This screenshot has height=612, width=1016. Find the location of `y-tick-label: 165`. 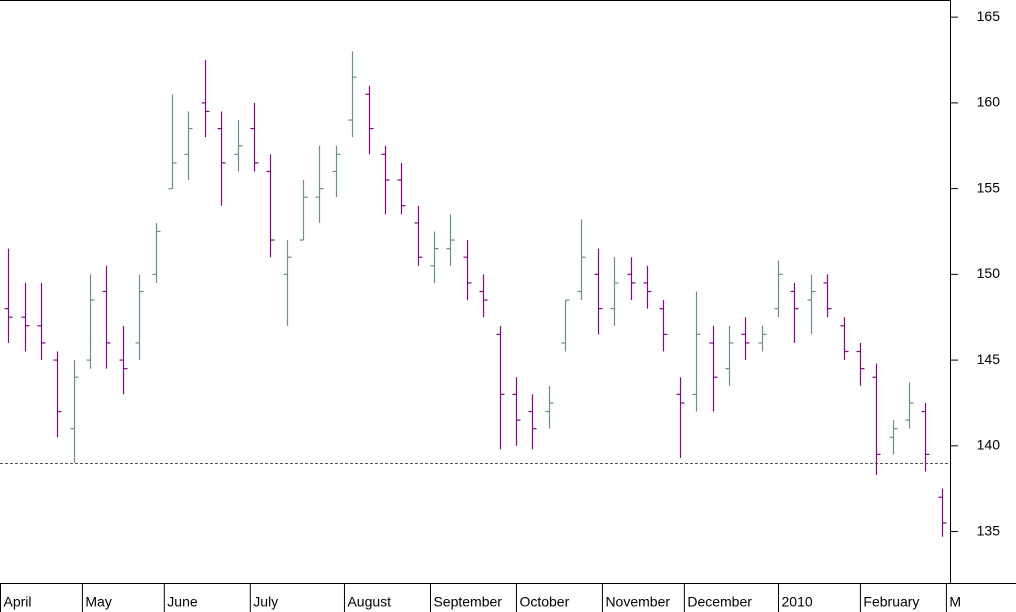

y-tick-label: 165 is located at coordinates (989, 16).